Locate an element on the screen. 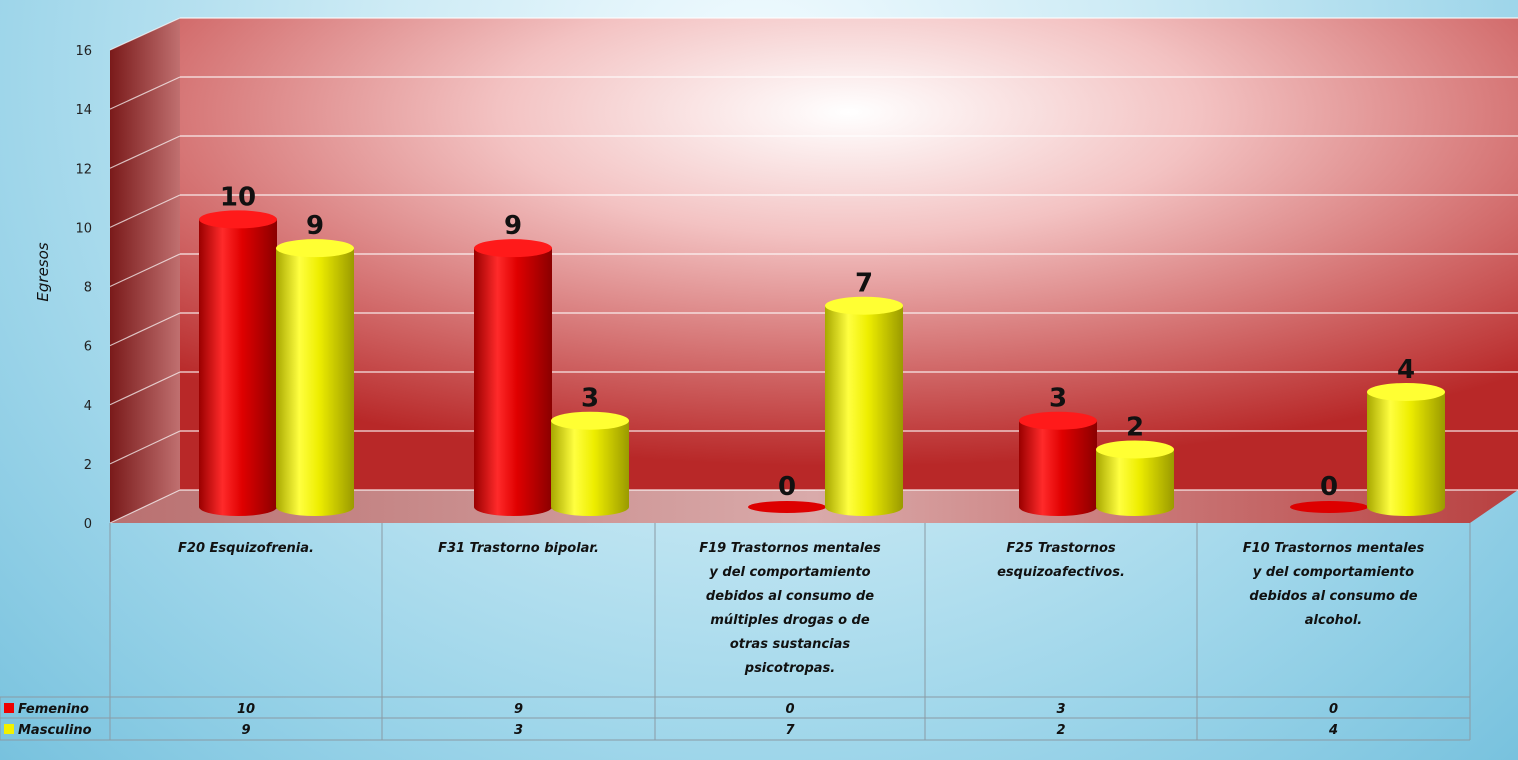  legend-swatch-masculino is located at coordinates (9, 729).